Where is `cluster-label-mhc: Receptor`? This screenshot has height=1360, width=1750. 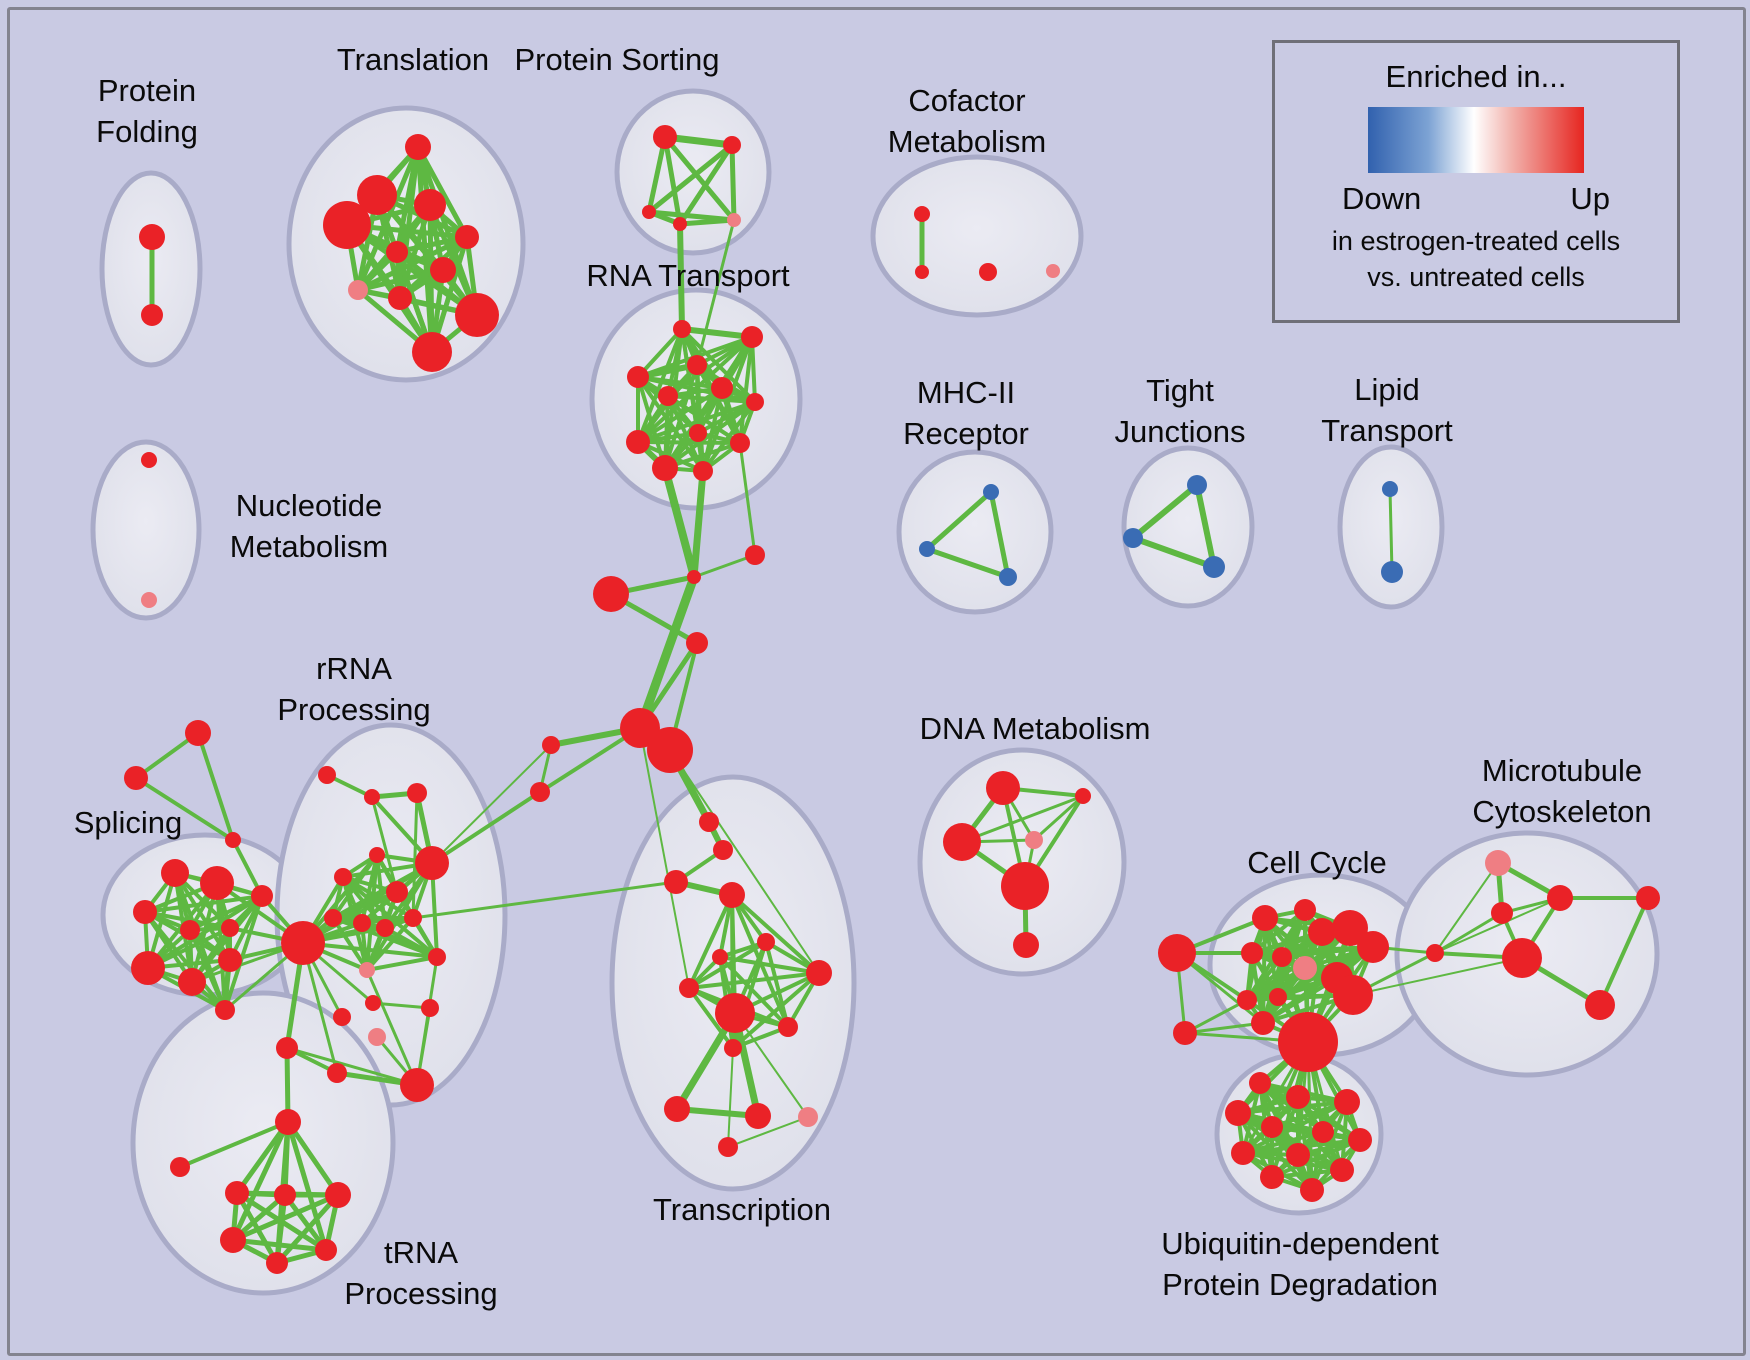
cluster-label-mhc: Receptor is located at coordinates (966, 433).